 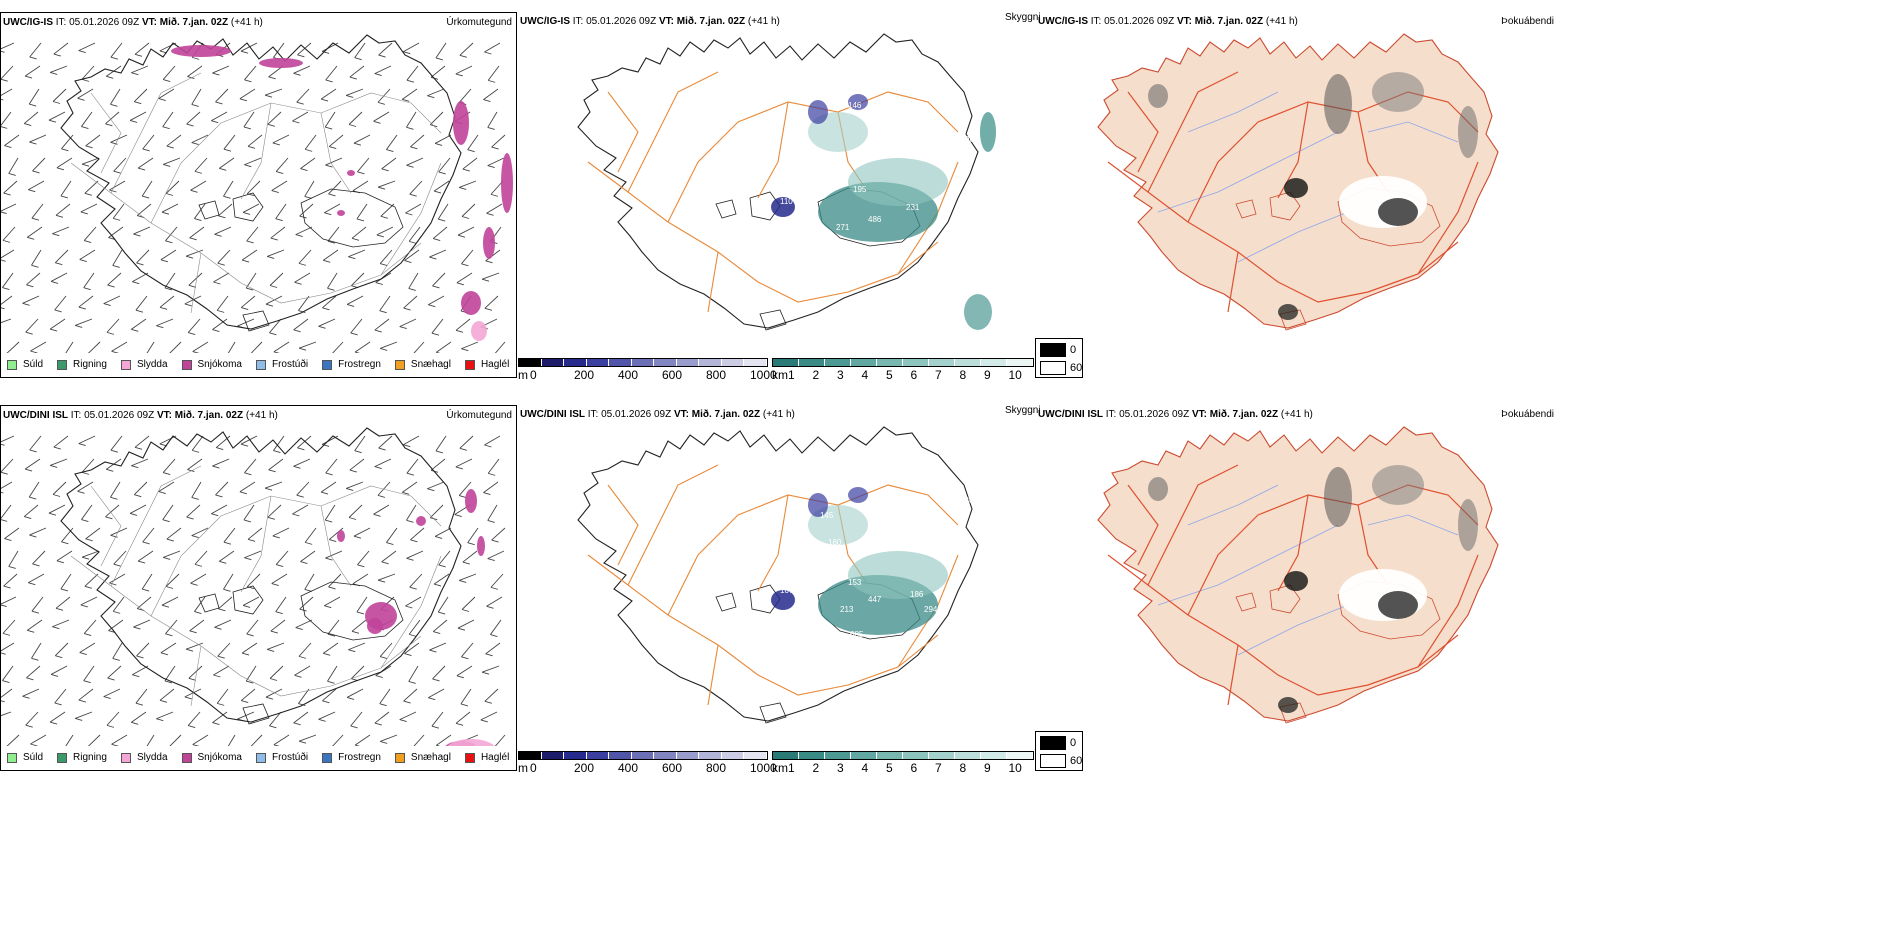 What do you see at coordinates (716, 768) in the screenshot?
I see `colorbar-tick: 800` at bounding box center [716, 768].